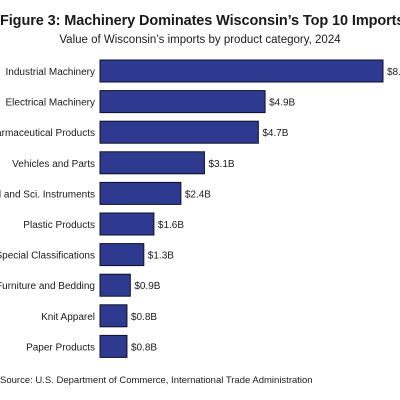 The width and height of the screenshot is (400, 400). What do you see at coordinates (275, 133) in the screenshot?
I see `bar-value-label: $4.7B` at bounding box center [275, 133].